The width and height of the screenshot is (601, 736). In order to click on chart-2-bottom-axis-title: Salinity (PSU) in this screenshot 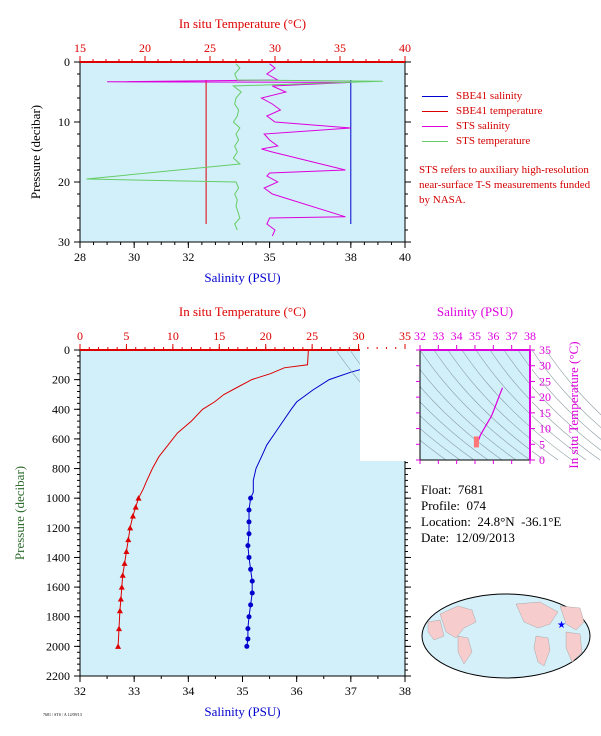, I will do `click(242, 711)`.